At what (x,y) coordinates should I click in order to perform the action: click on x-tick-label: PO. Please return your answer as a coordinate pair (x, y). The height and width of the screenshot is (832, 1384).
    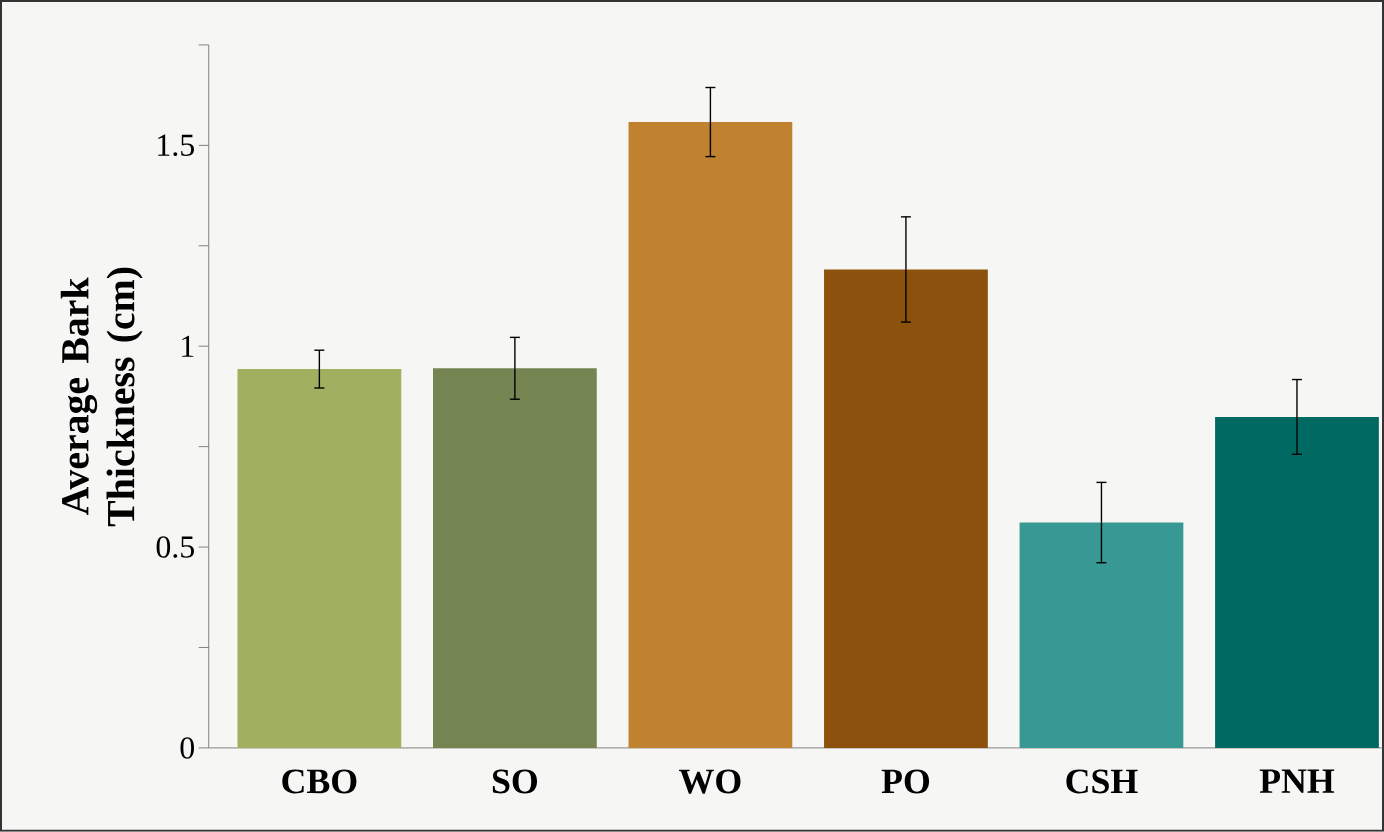
    Looking at the image, I should click on (905, 781).